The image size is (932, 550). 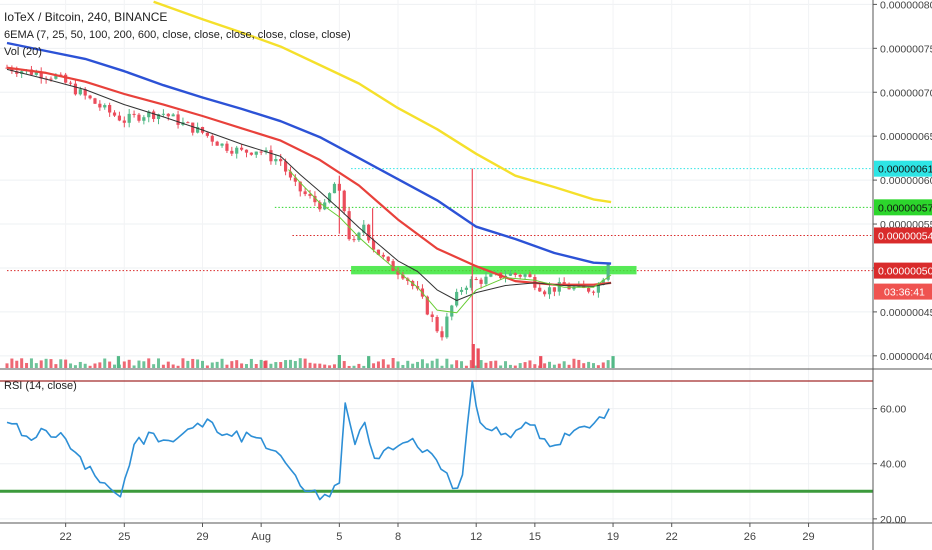 What do you see at coordinates (40, 386) in the screenshot?
I see `rsi-indicator-label: RSI (14, close)` at bounding box center [40, 386].